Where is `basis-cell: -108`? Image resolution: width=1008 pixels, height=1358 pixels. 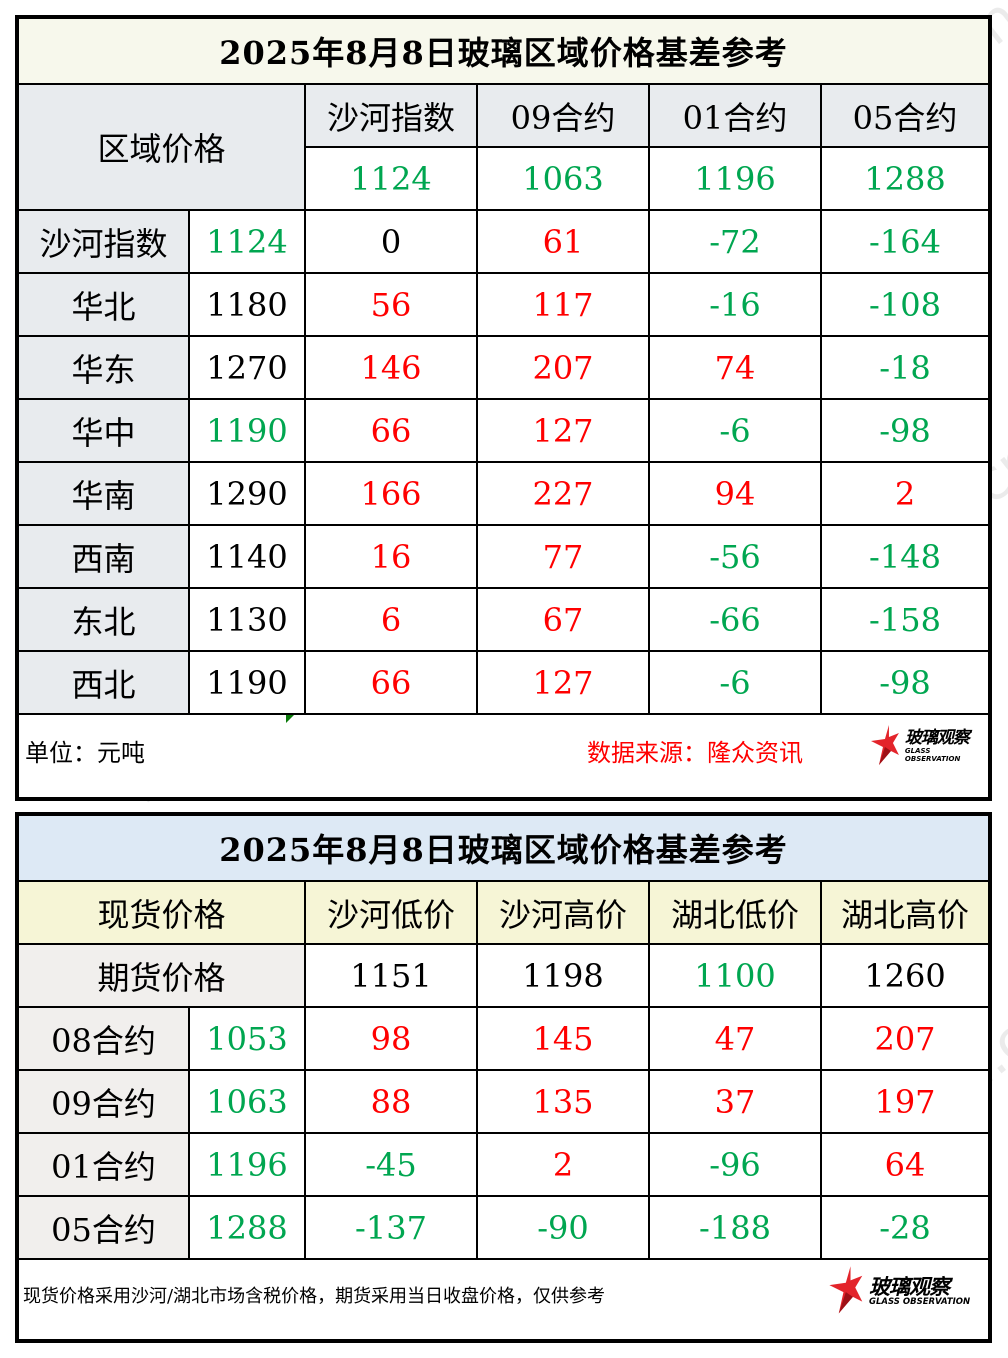
basis-cell: -108 is located at coordinates (904, 304).